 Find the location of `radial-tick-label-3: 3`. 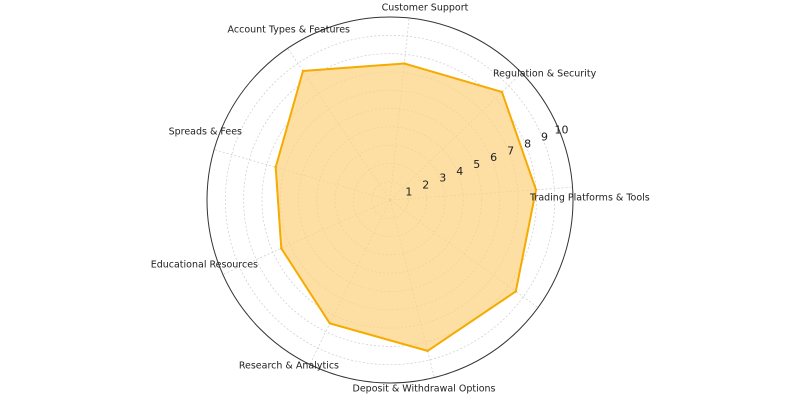

radial-tick-label-3: 3 is located at coordinates (442, 178).